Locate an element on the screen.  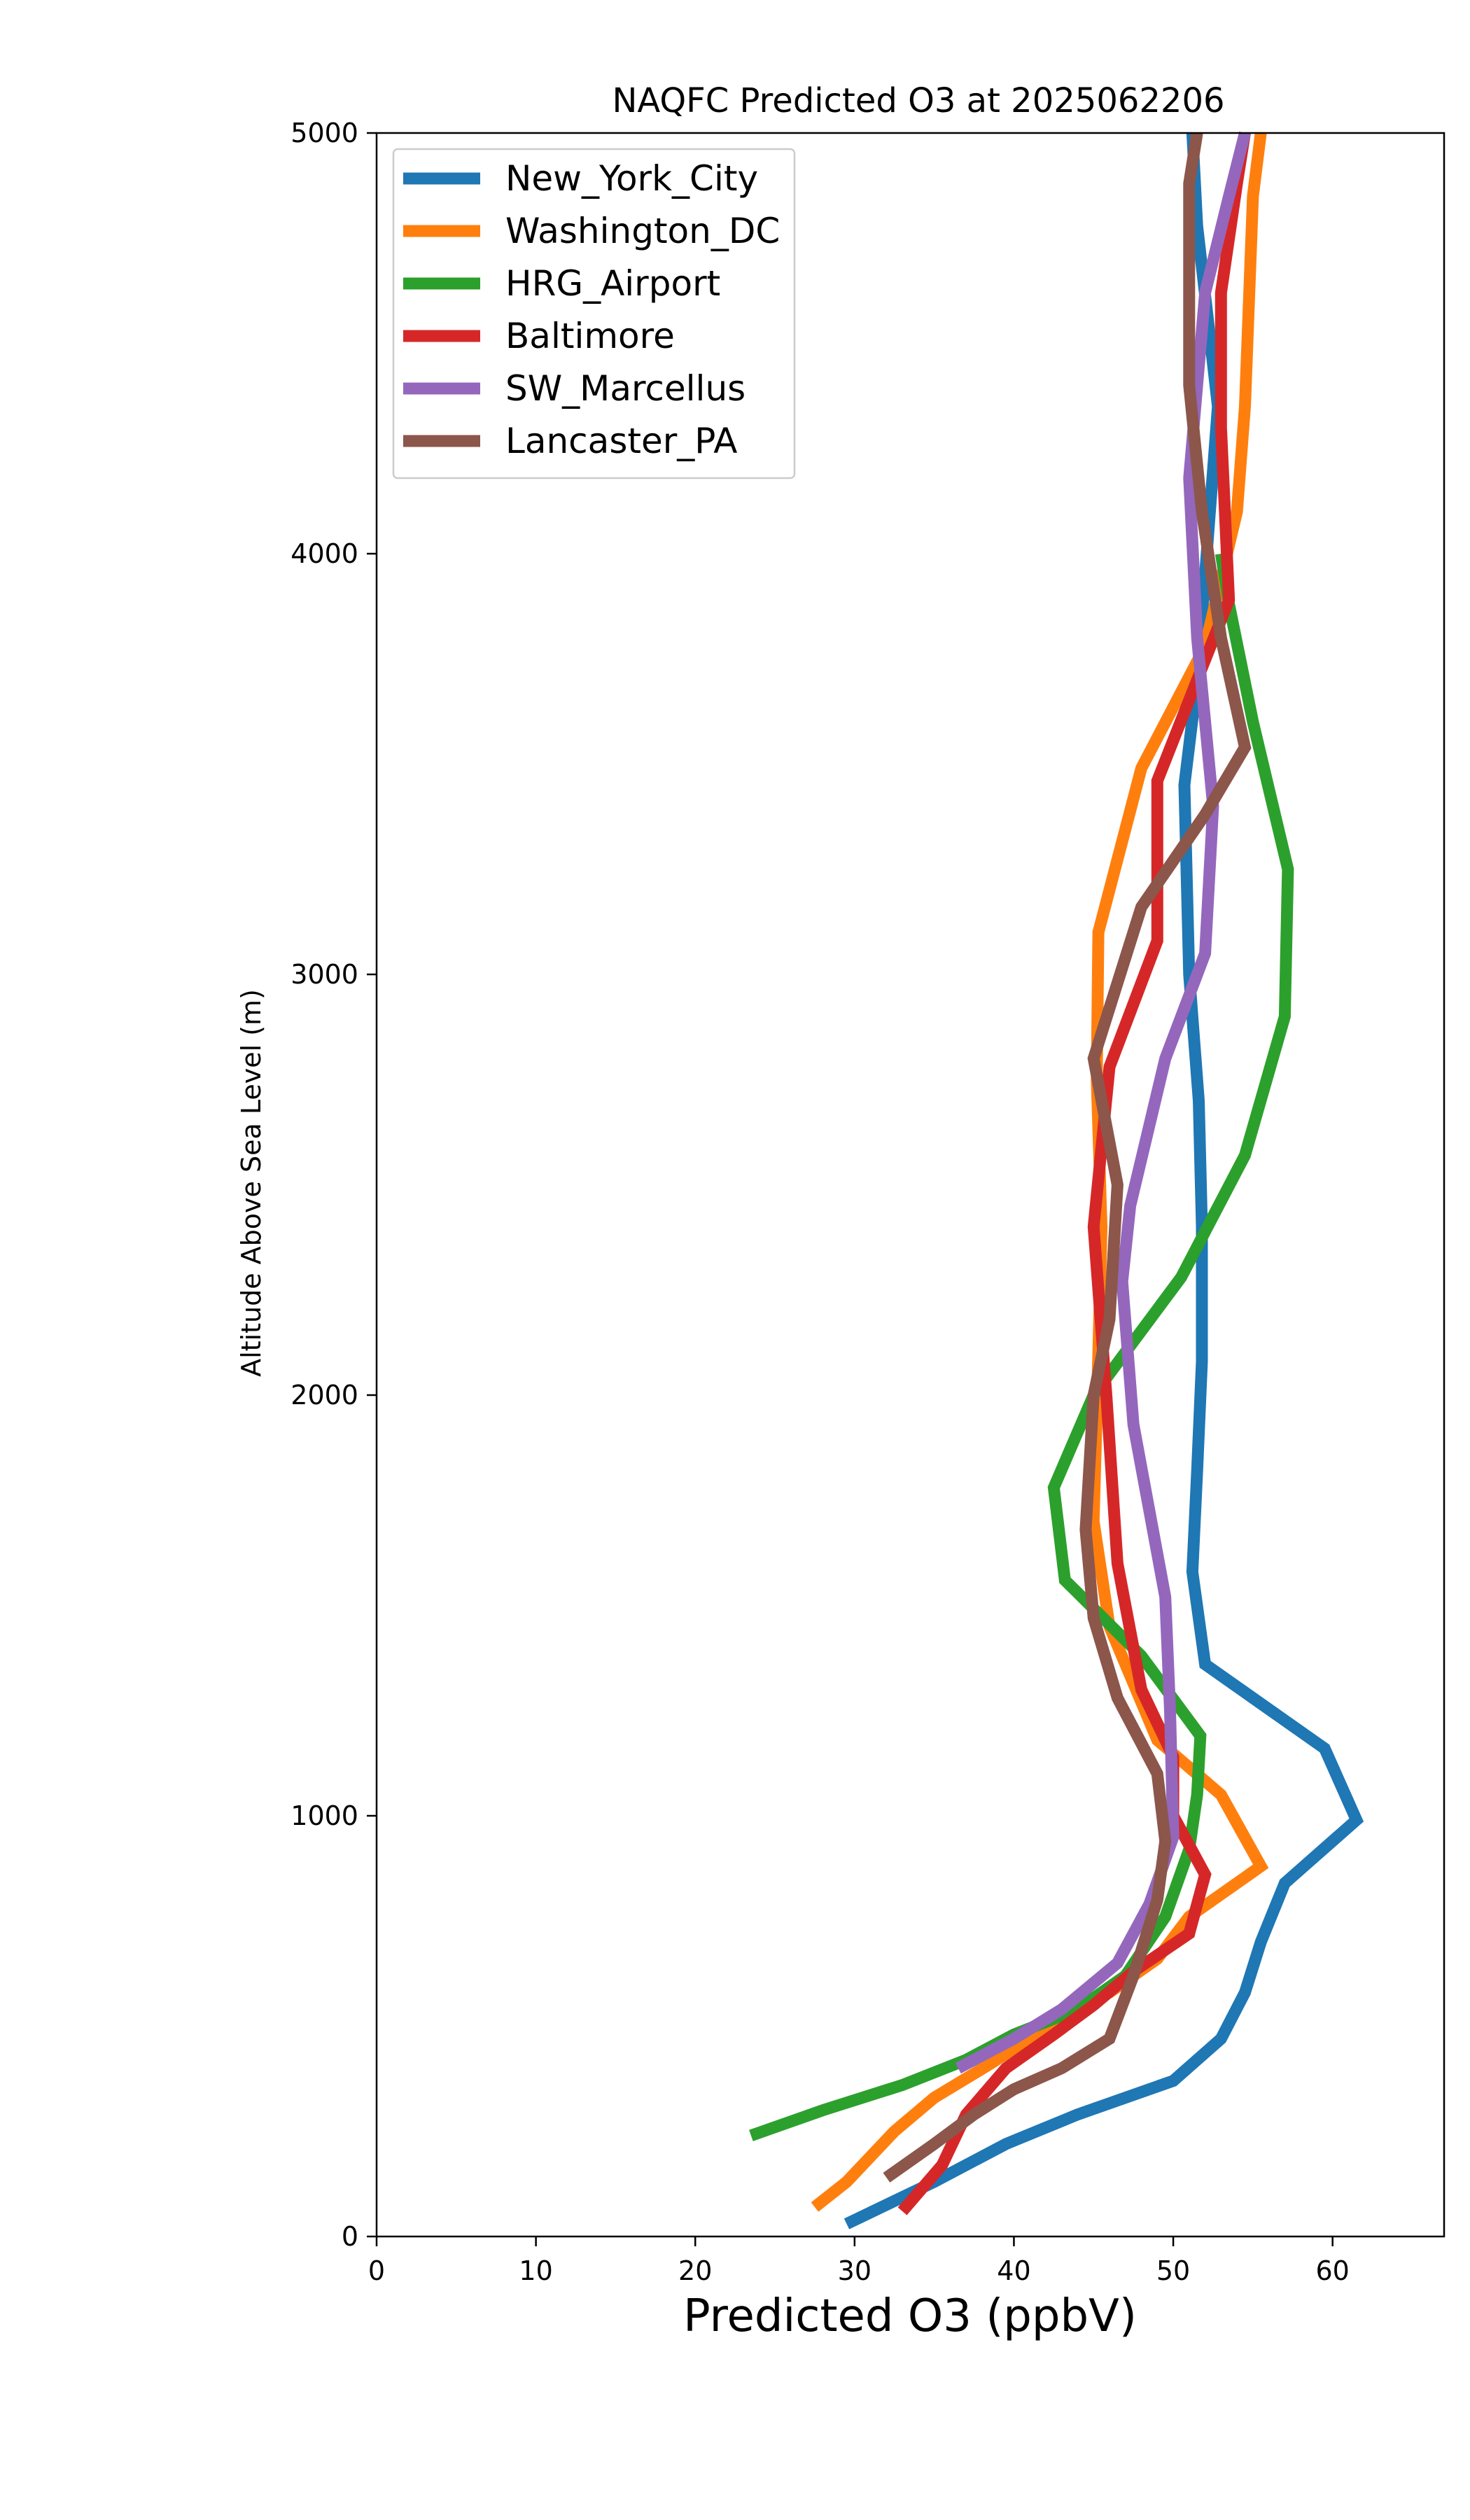
y-tick-label: 2000 is located at coordinates (324, 1395).